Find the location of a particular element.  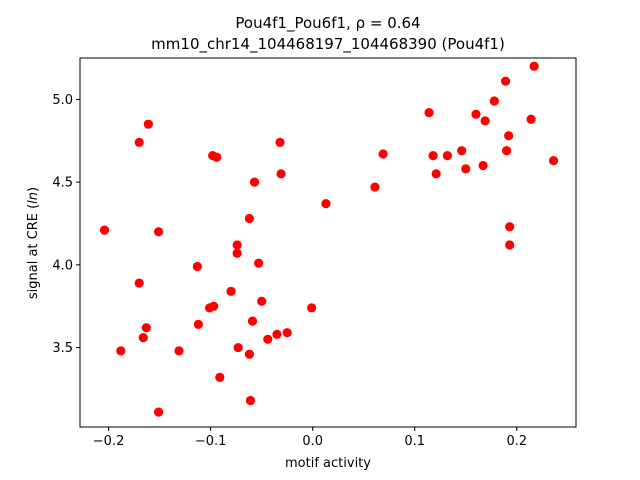

chart-title-line-1: Pou4f1_Pou6f1, ρ = 0.64 is located at coordinates (327, 23).